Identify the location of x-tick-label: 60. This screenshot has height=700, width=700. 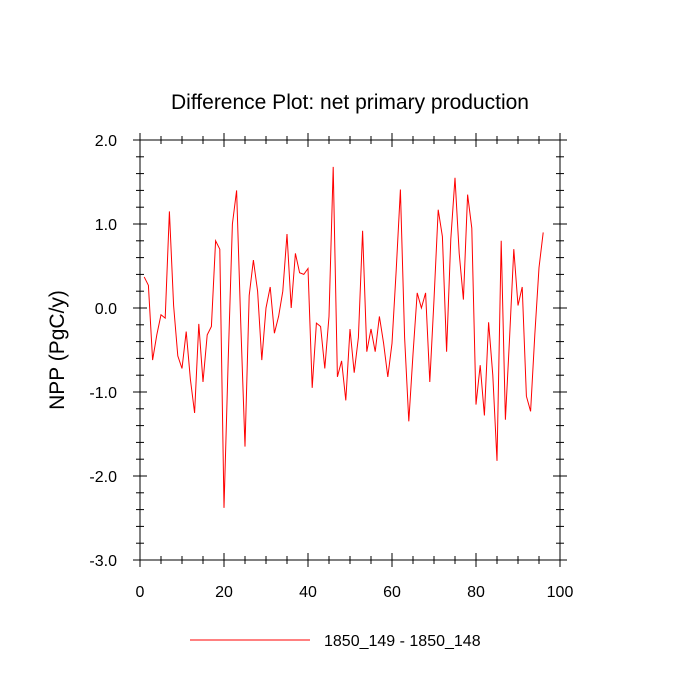
(392, 592).